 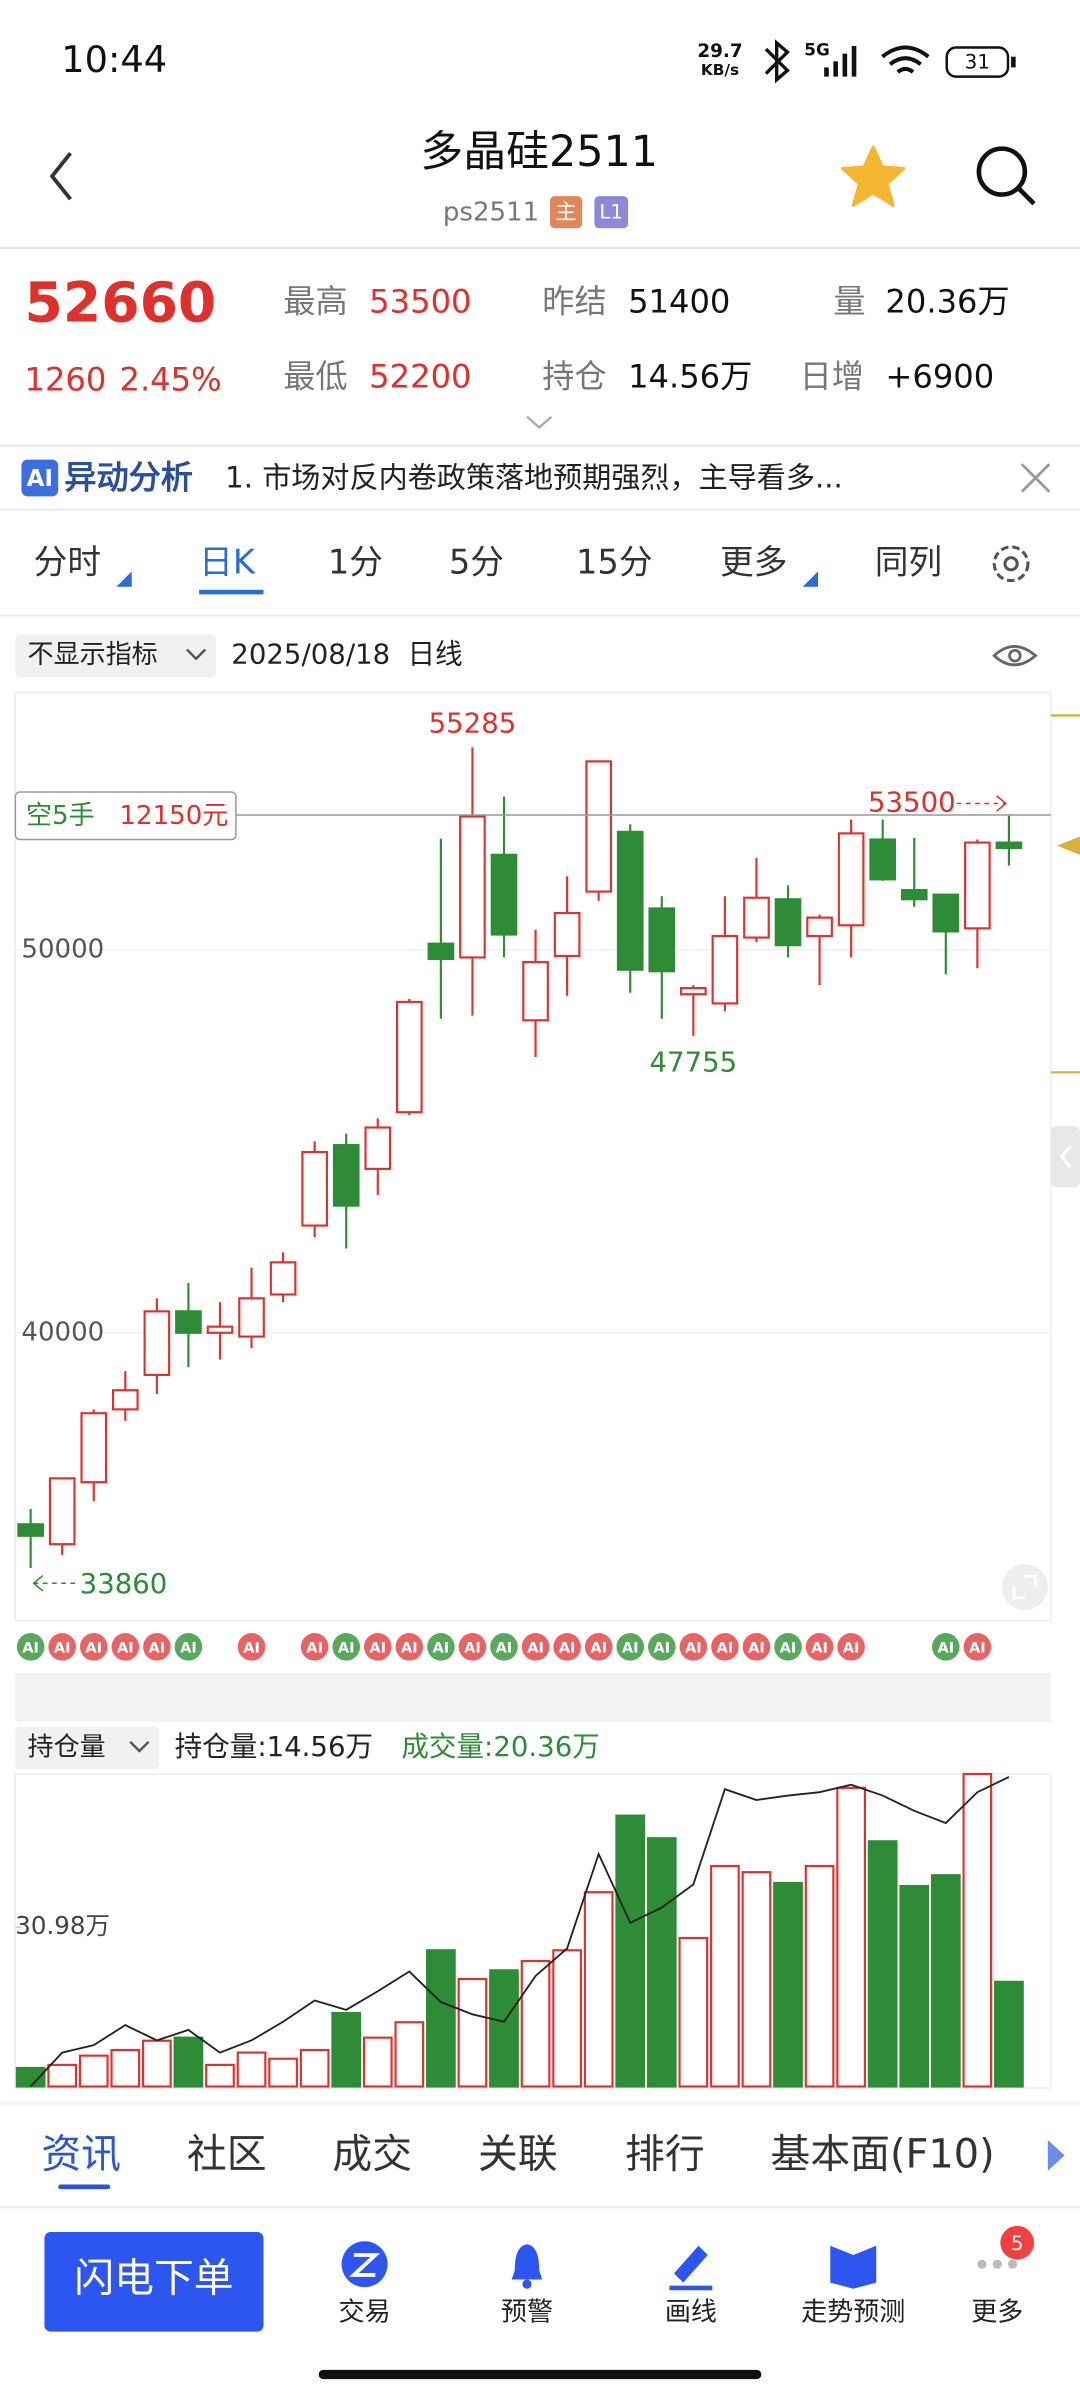 I want to click on high-annotation: 53500, so click(x=912, y=802).